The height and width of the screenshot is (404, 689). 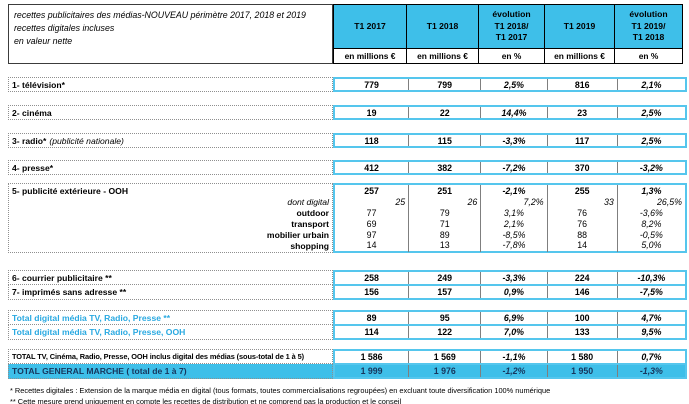 I want to click on value-cell: 77, so click(x=371, y=212).